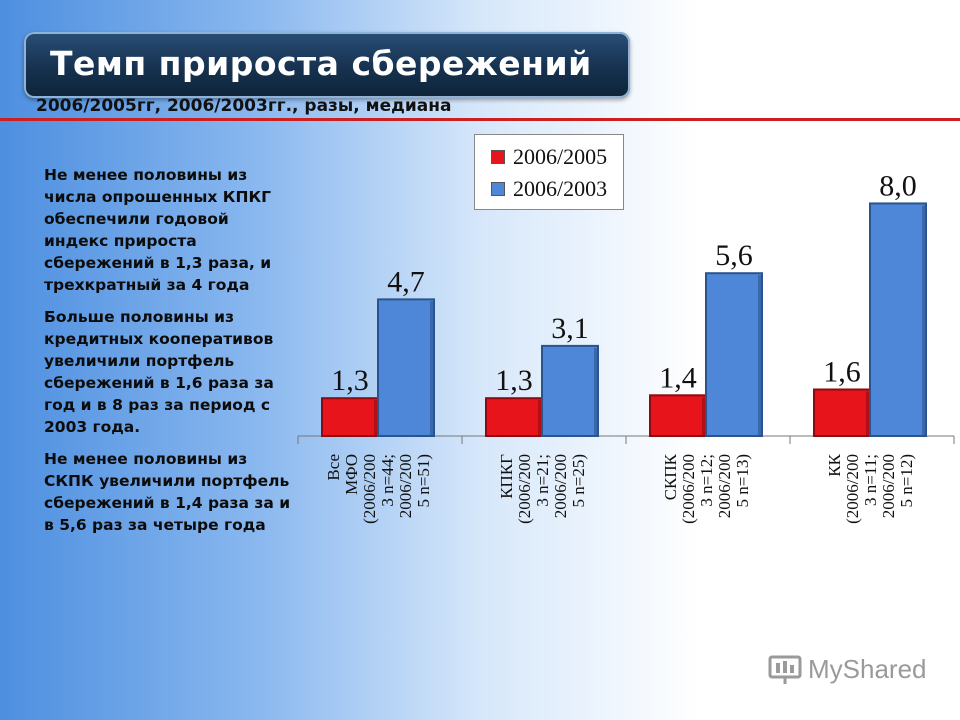 Image resolution: width=960 pixels, height=720 pixels. What do you see at coordinates (351, 474) in the screenshot?
I see `category-label: МФО` at bounding box center [351, 474].